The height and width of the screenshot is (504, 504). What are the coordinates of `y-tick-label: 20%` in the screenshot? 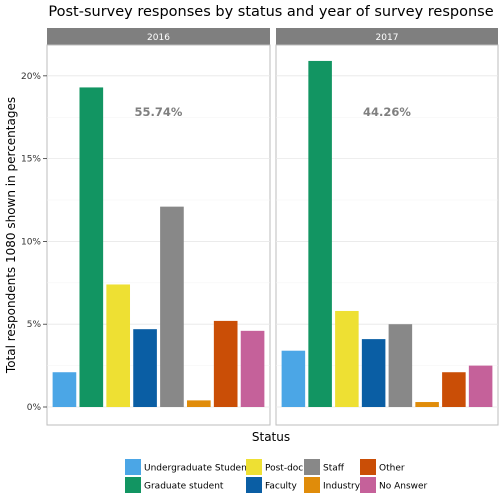 It's located at (31, 77).